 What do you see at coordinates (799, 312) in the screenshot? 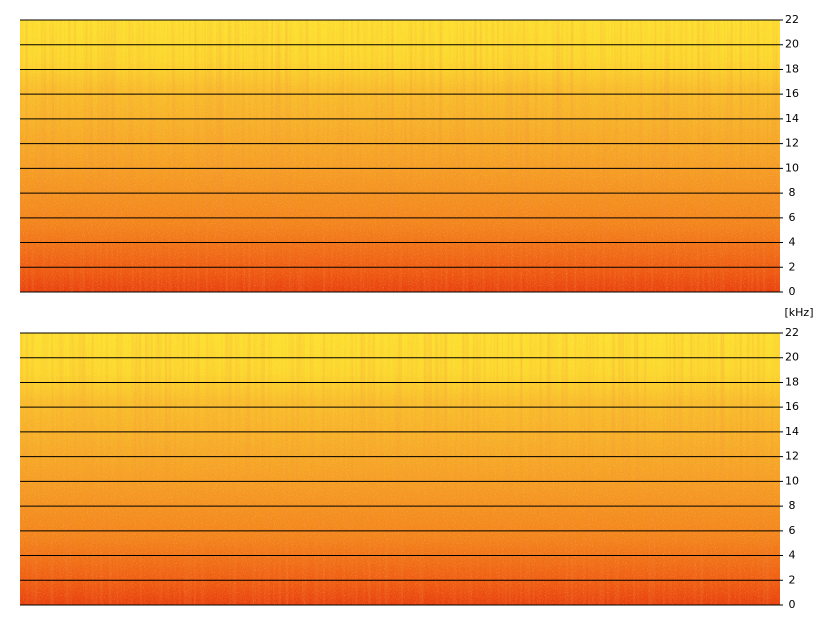
I see `axis-unit: [kHz]` at bounding box center [799, 312].